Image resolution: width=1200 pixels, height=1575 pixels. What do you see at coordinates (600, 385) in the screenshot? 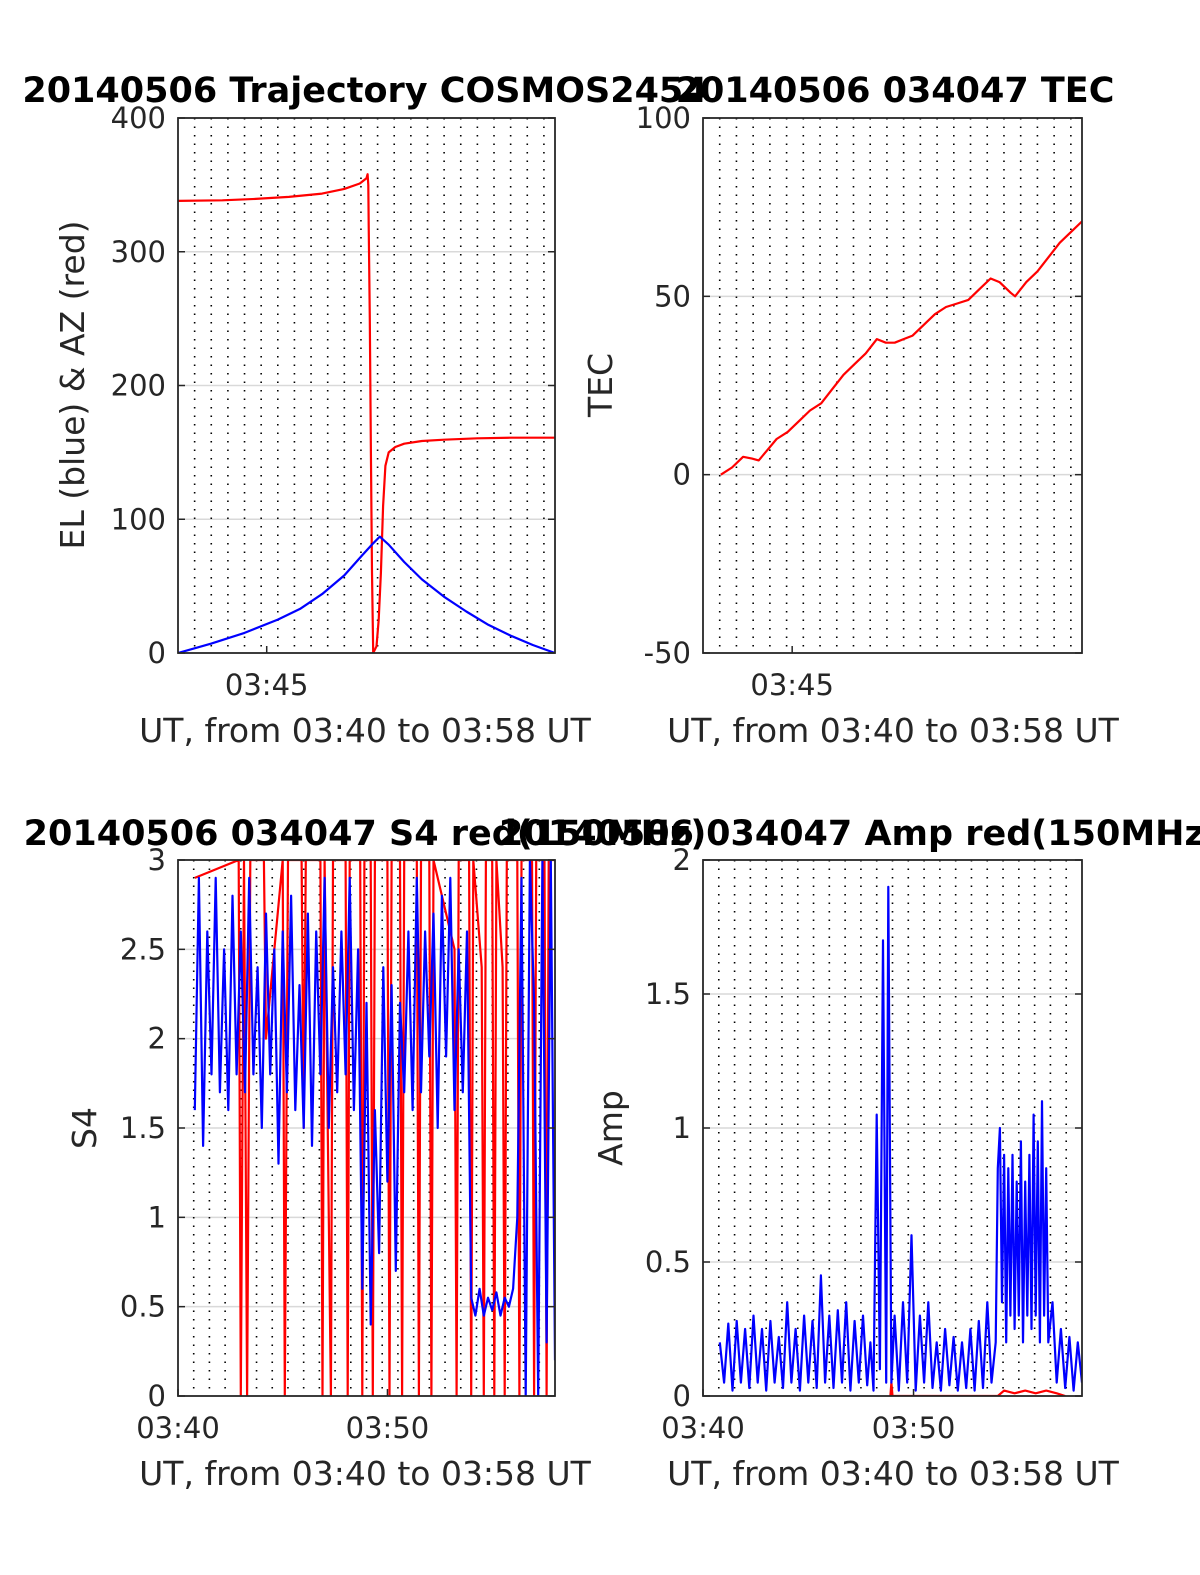
I see `y-axis-label: TEC` at bounding box center [600, 385].